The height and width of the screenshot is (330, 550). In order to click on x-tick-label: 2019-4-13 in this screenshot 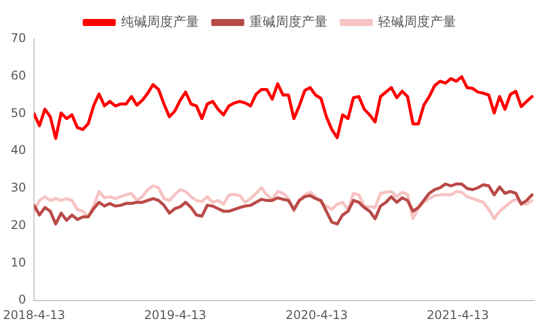, I will do `click(175, 315)`.